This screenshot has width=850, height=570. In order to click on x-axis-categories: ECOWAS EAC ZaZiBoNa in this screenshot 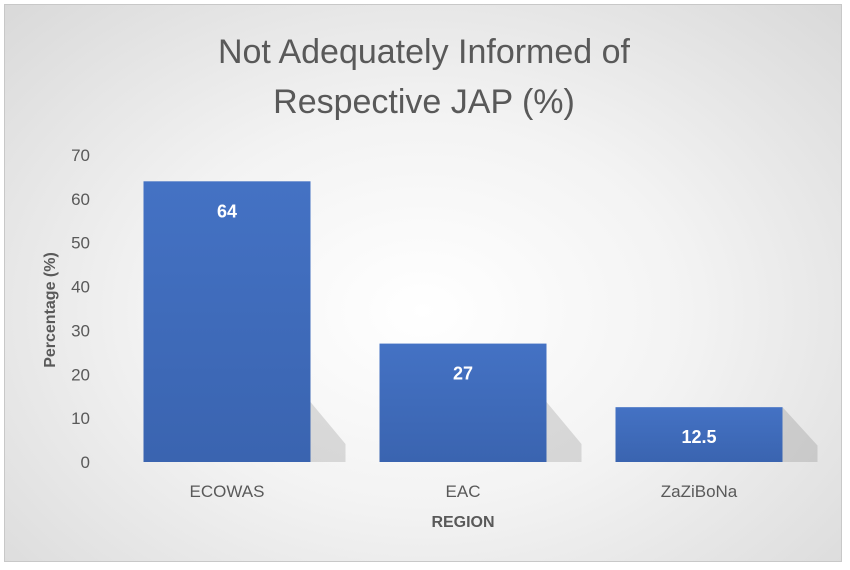, I will do `click(464, 491)`.